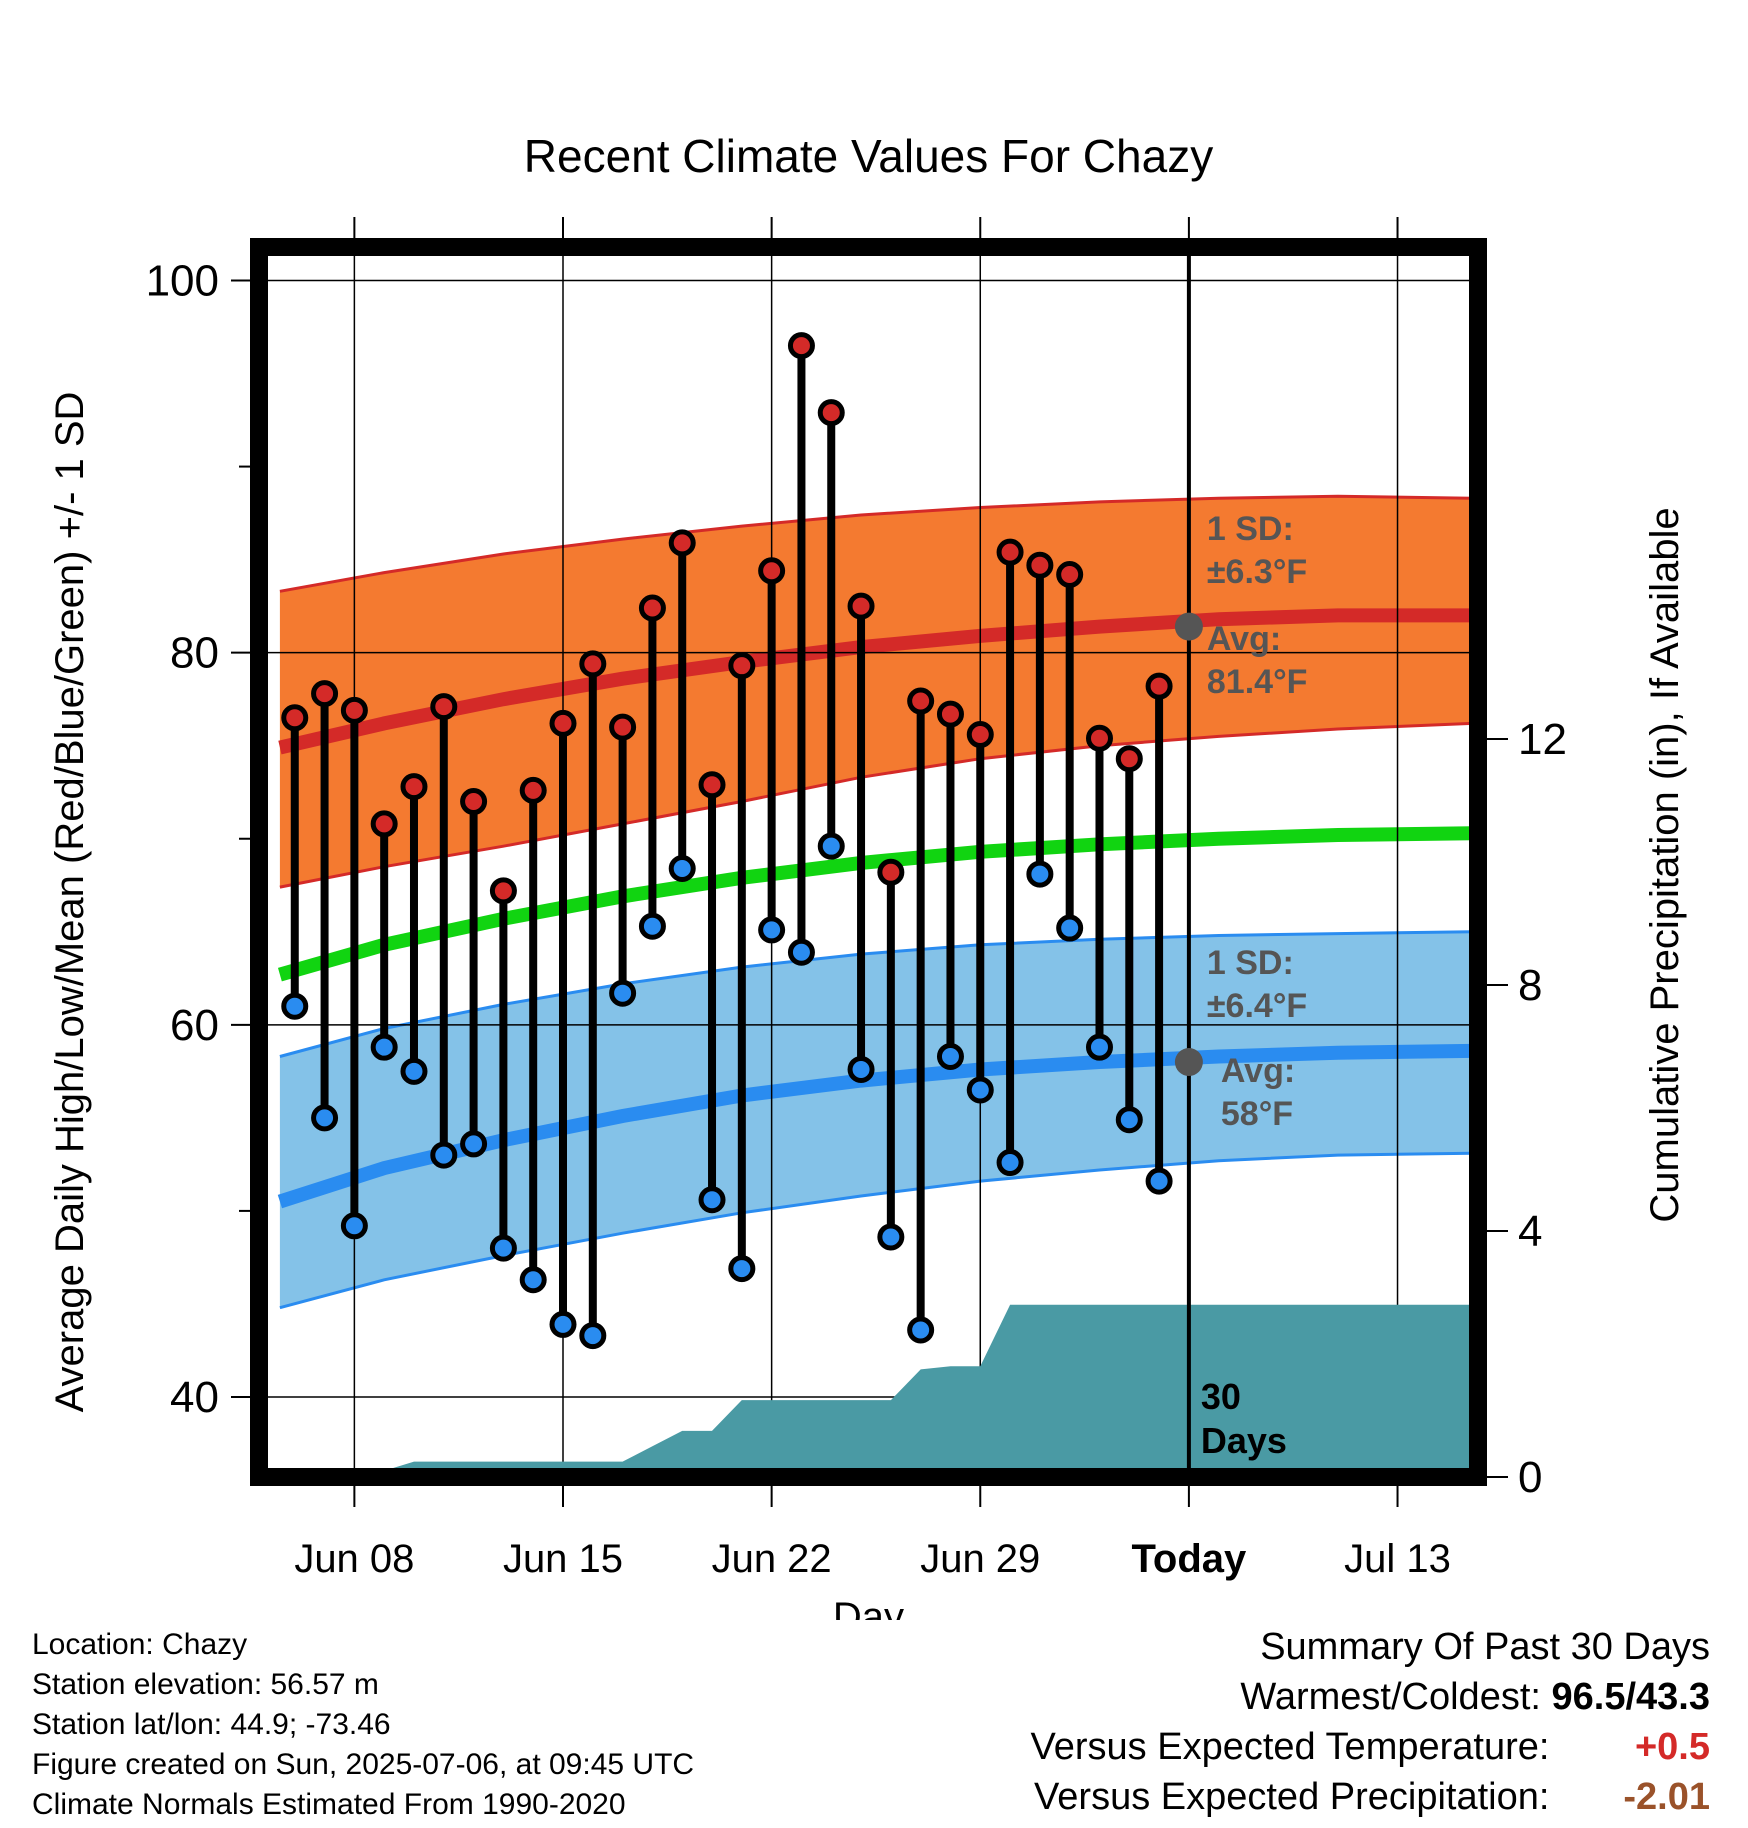  What do you see at coordinates (354, 1559) in the screenshot?
I see `x-tick-label: Jun 08` at bounding box center [354, 1559].